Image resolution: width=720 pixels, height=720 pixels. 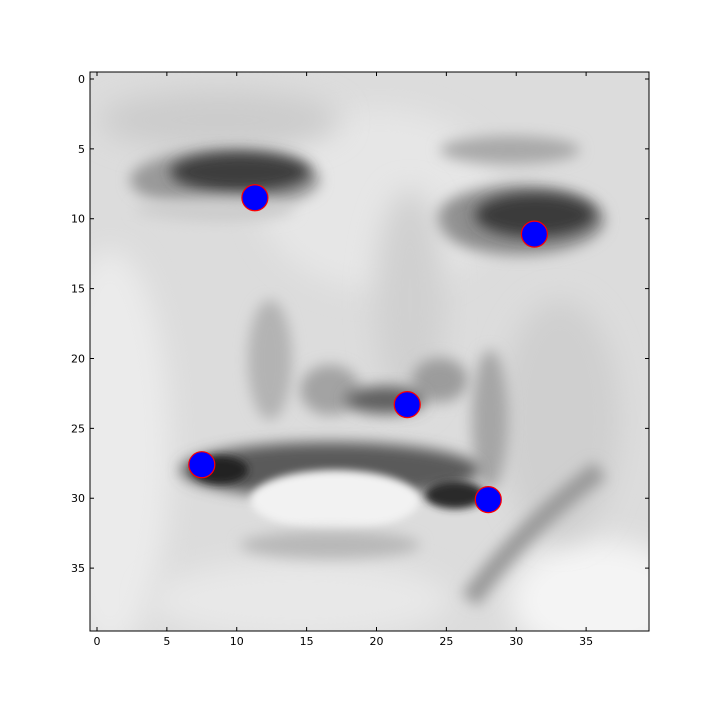 What do you see at coordinates (78, 358) in the screenshot?
I see `y-tick-label: 20` at bounding box center [78, 358].